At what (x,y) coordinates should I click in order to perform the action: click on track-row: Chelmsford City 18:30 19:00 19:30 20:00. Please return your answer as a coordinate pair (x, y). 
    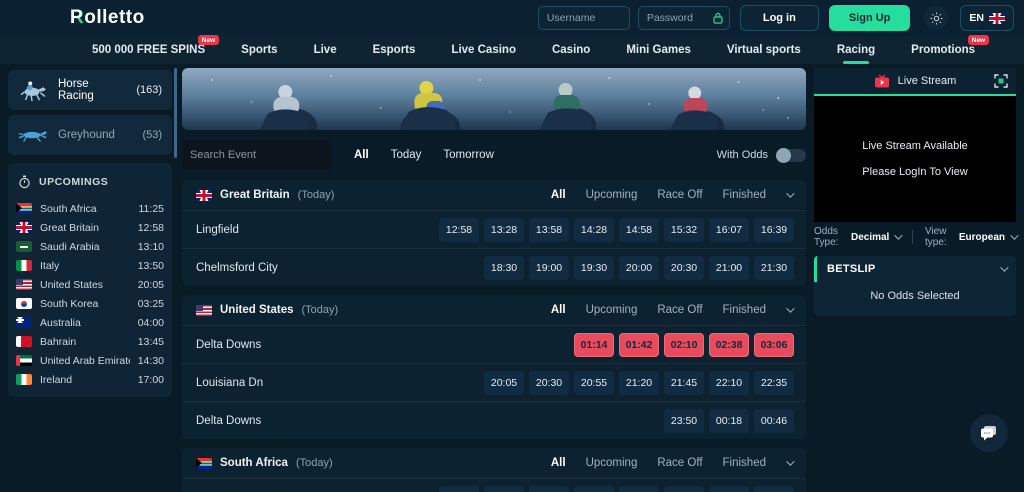
    Looking at the image, I should click on (494, 267).